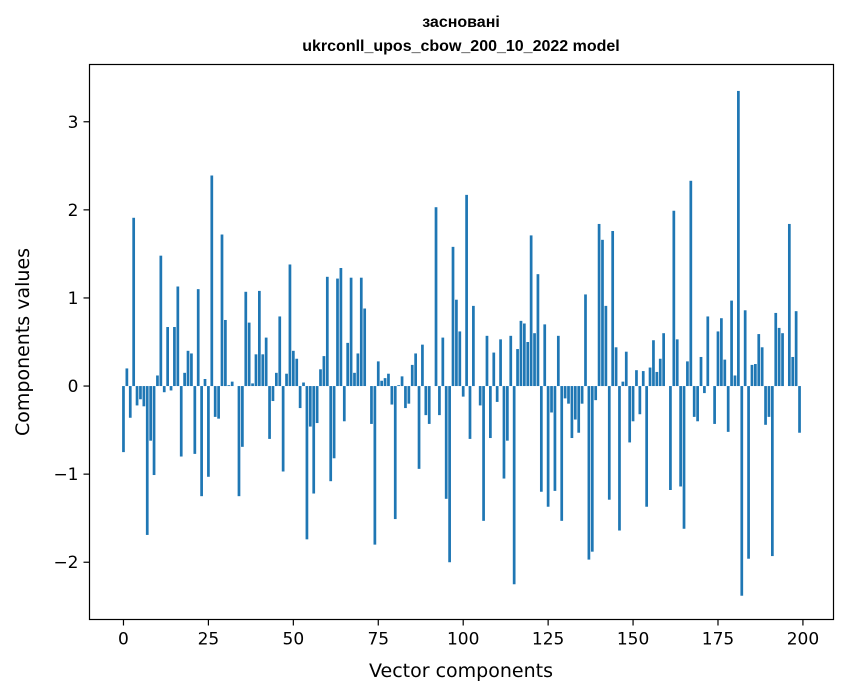 Image resolution: width=847 pixels, height=696 pixels. I want to click on y-tick-label: 1, so click(73, 299).